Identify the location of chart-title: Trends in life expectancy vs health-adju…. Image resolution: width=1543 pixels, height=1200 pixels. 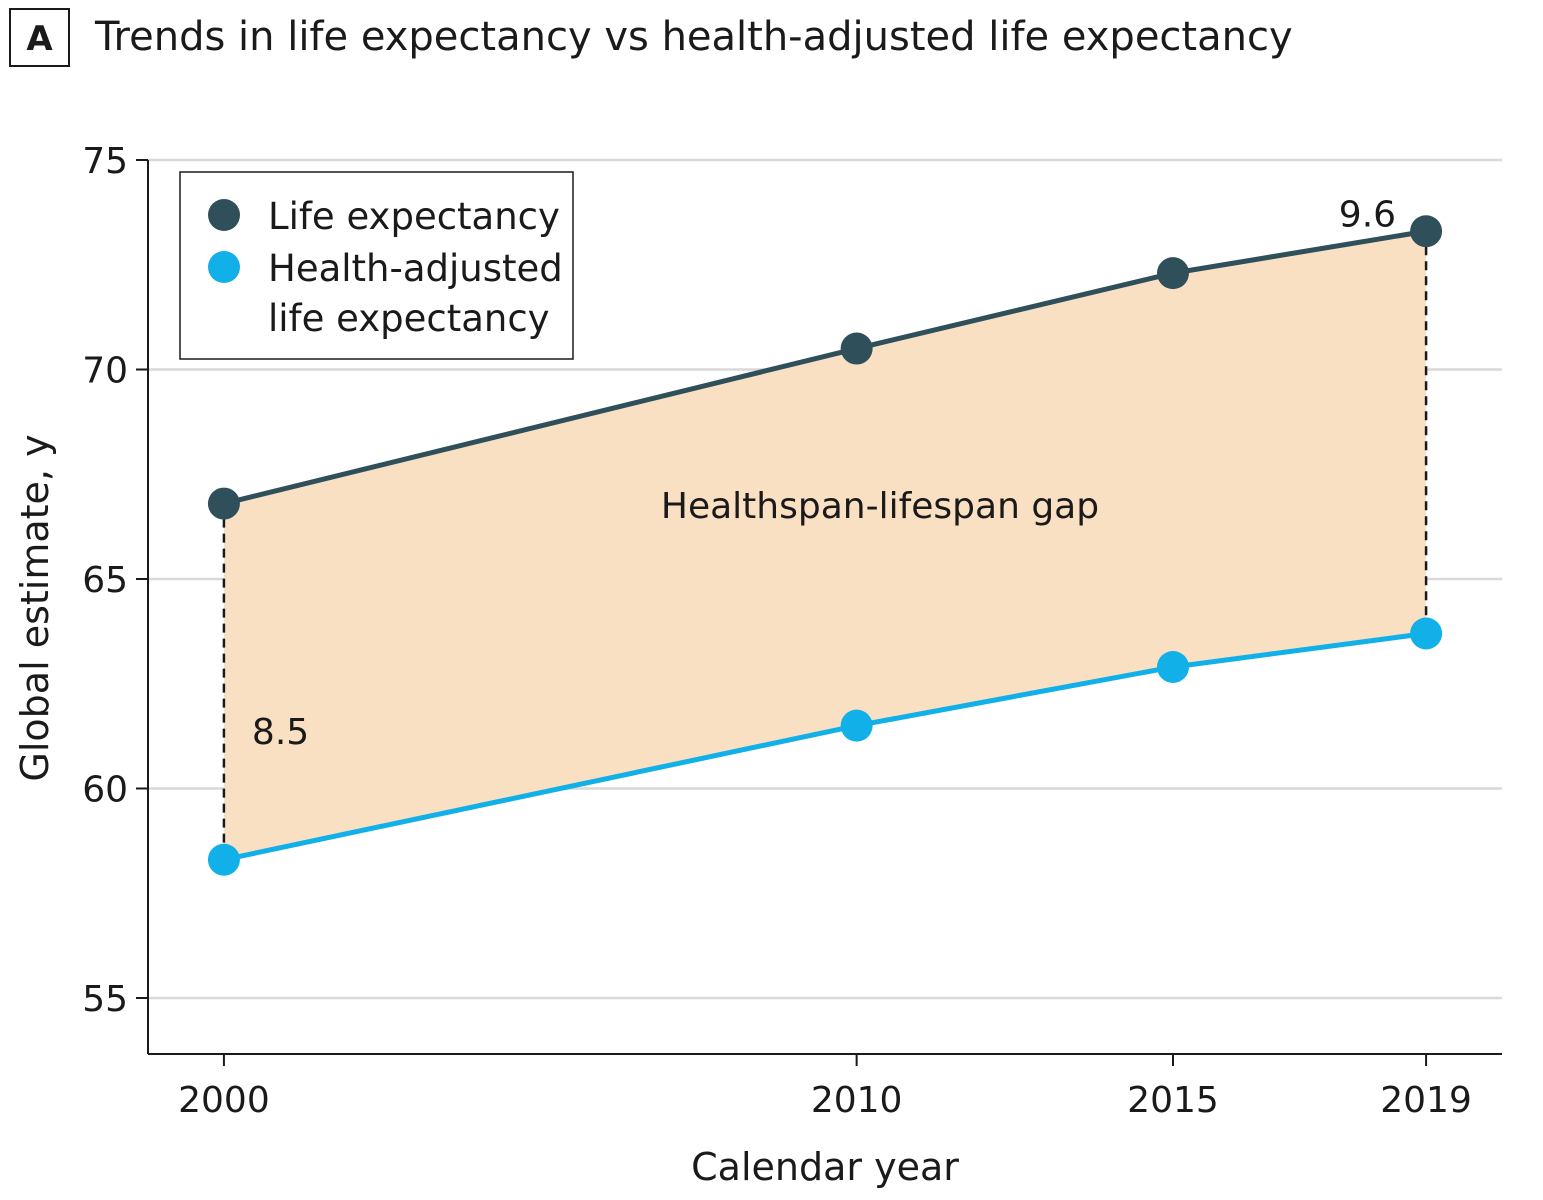
(693, 37).